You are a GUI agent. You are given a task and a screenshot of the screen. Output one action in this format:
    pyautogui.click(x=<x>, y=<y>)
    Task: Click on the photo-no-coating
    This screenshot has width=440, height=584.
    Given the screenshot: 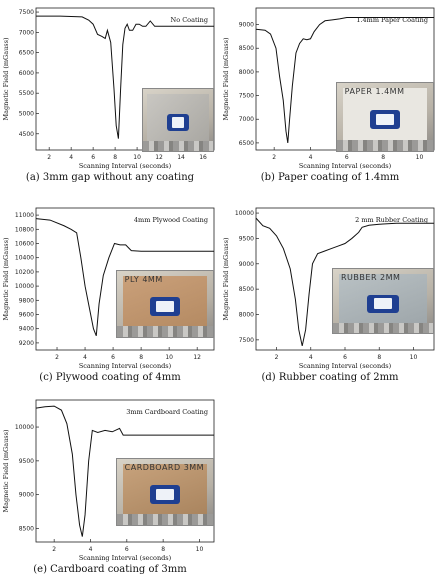 What is the action you would take?
    pyautogui.click(x=178, y=120)
    